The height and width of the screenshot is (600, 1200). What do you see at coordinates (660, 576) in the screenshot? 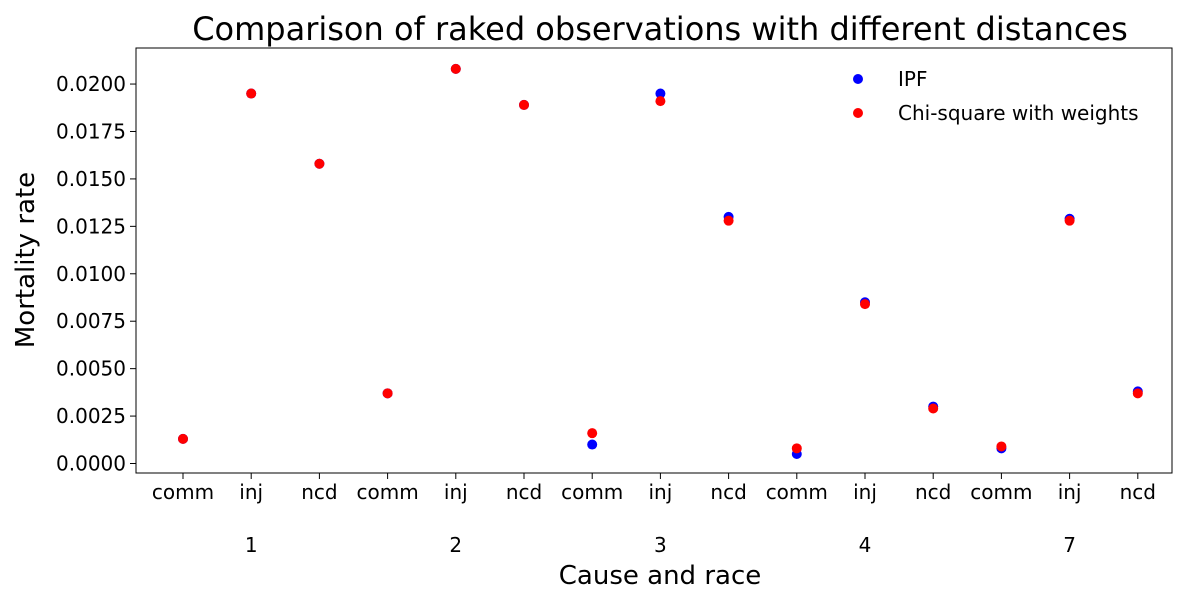
I see `x-axis-label: Cause and race` at bounding box center [660, 576].